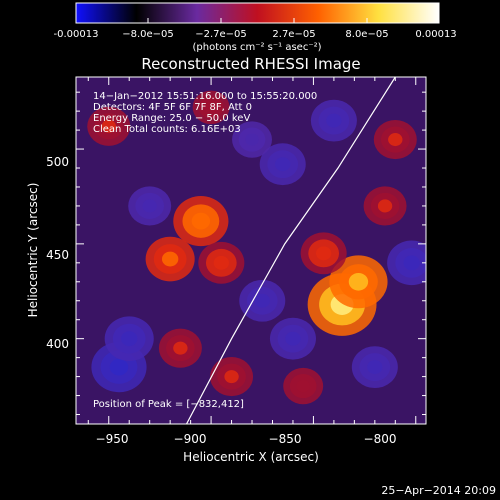 This screenshot has width=500, height=500. What do you see at coordinates (257, 13) in the screenshot?
I see `colorbar` at bounding box center [257, 13].